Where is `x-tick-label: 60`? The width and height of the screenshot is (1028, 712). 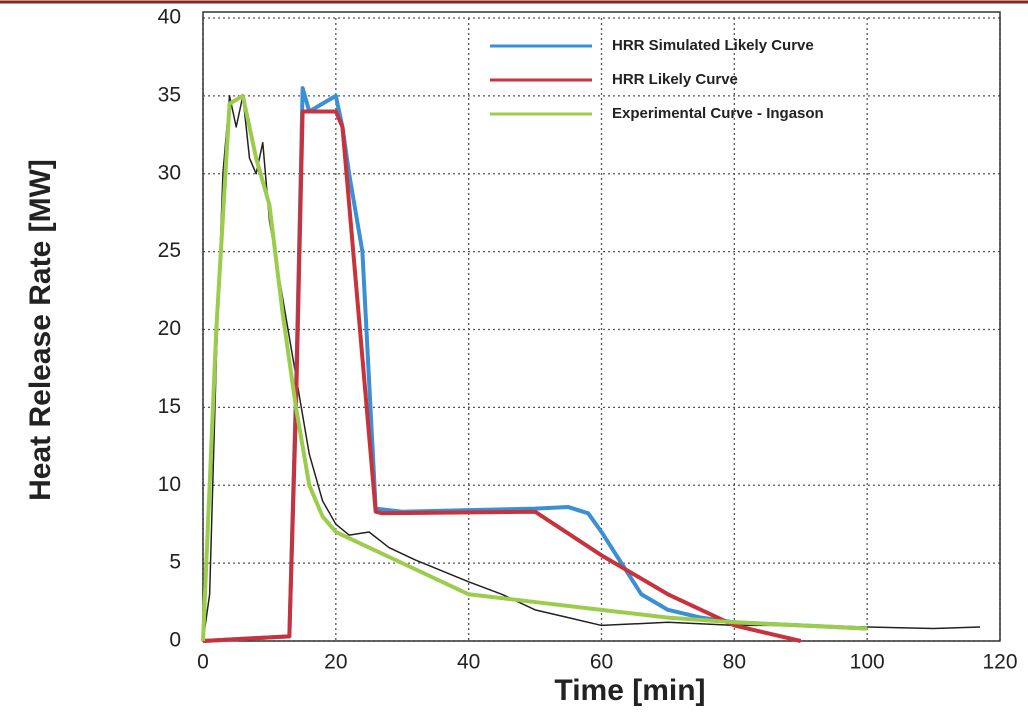
x-tick-label: 60 is located at coordinates (601, 662).